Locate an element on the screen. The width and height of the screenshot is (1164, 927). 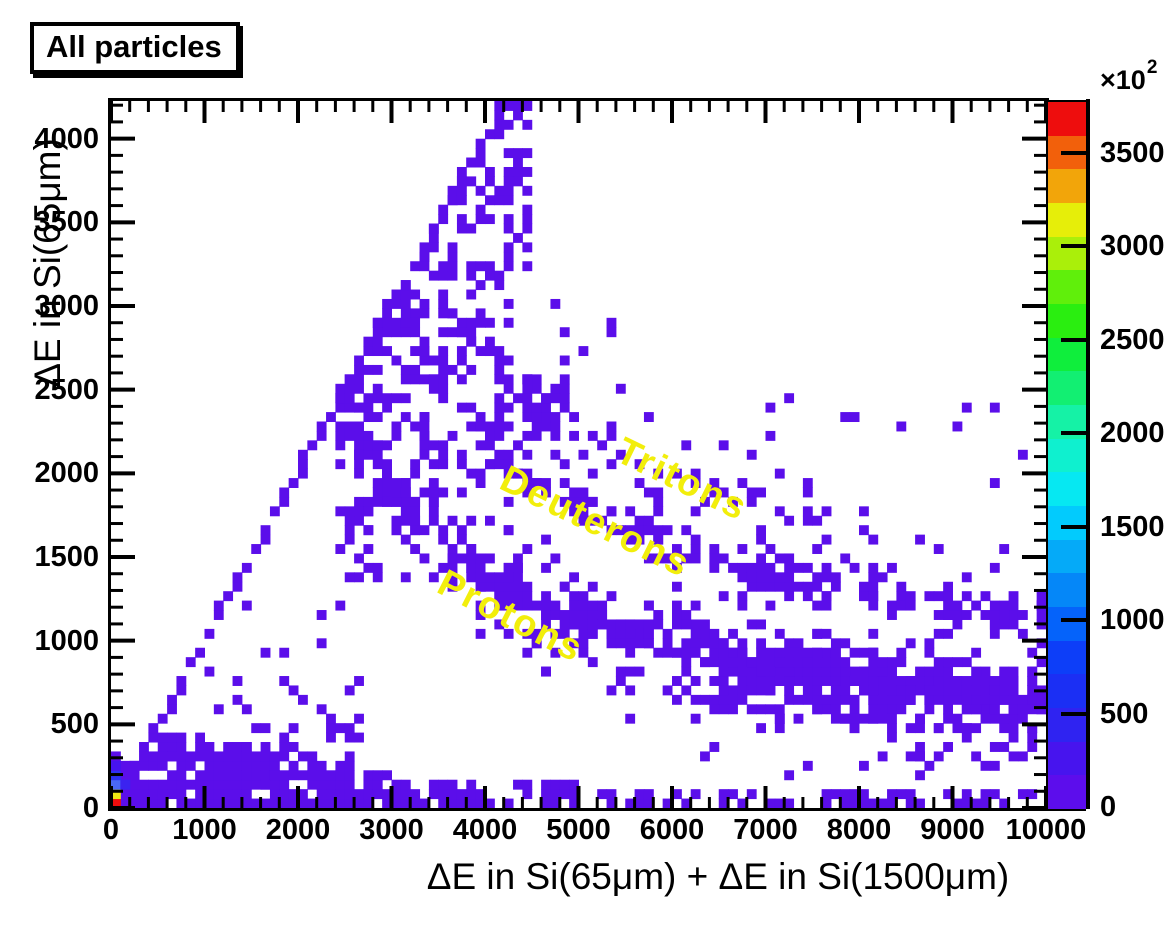
x-tick-label: 6000 is located at coordinates (672, 830).